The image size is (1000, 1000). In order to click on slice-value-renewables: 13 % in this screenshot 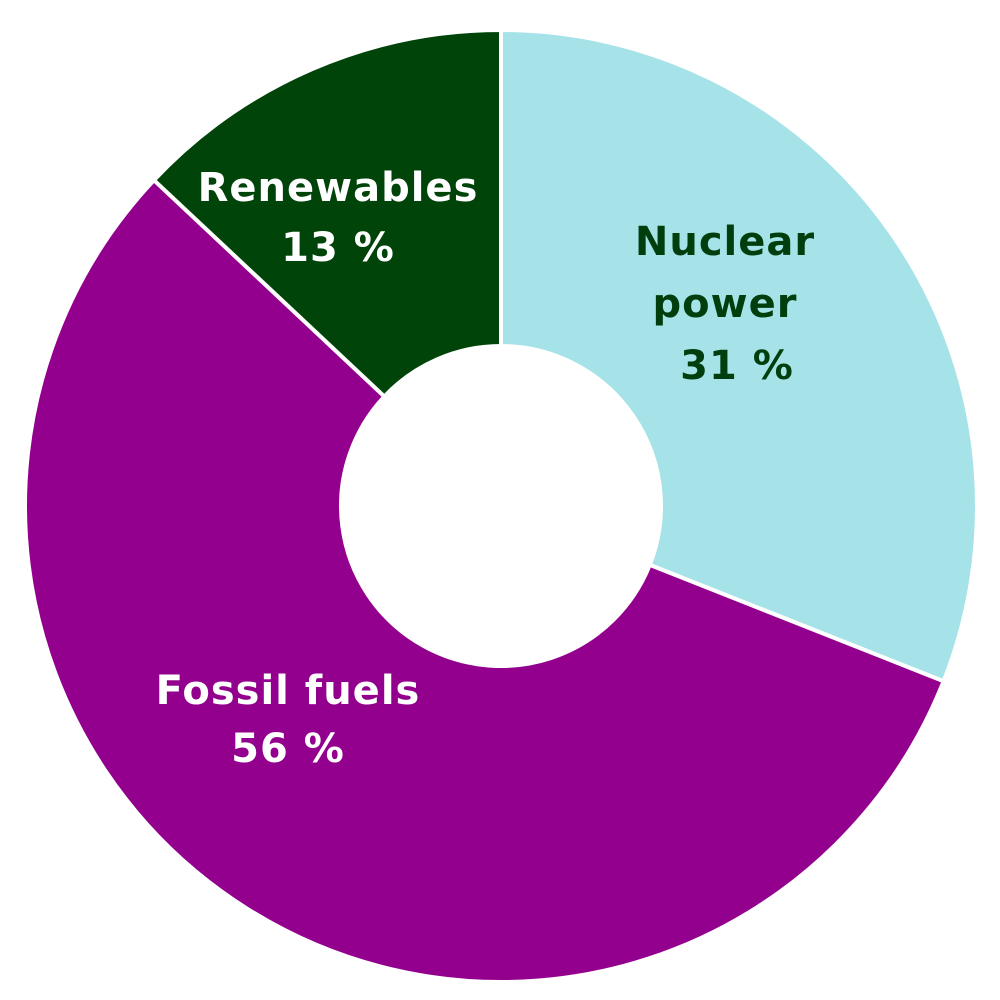, I will do `click(338, 248)`.